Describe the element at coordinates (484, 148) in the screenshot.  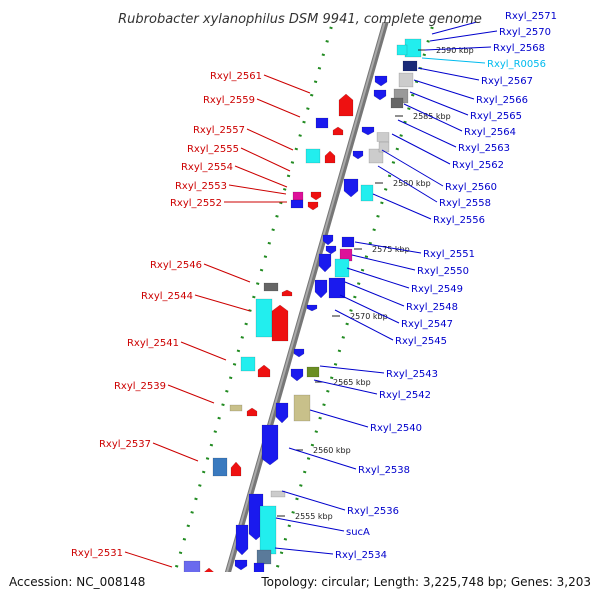
I see `gene-label-rxyl_2563: Rxyl_2563` at that location.